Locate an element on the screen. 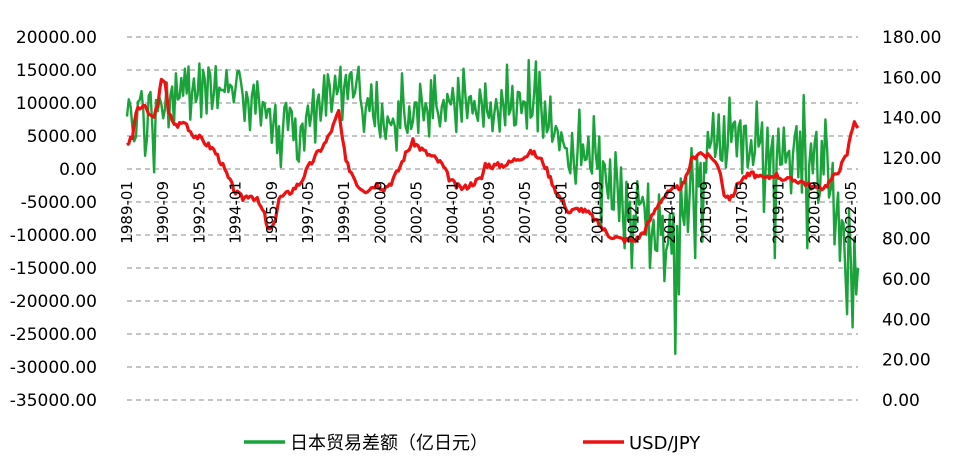 This screenshot has width=956, height=473. x-tick-label: 2015-09 is located at coordinates (706, 212).